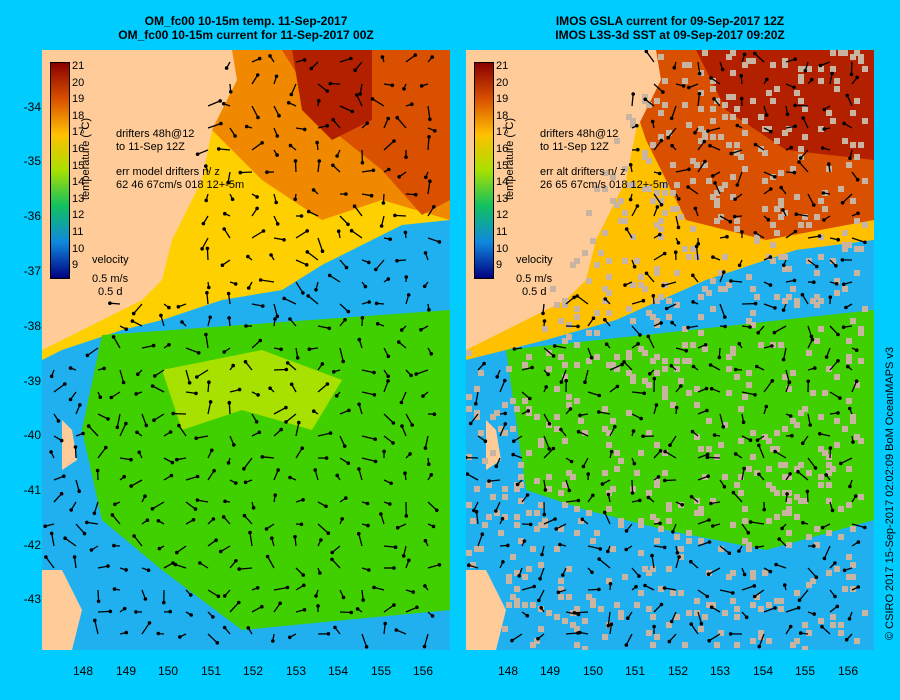 This screenshot has height=700, width=900. What do you see at coordinates (32, 216) in the screenshot?
I see `lat-label: -36` at bounding box center [32, 216].